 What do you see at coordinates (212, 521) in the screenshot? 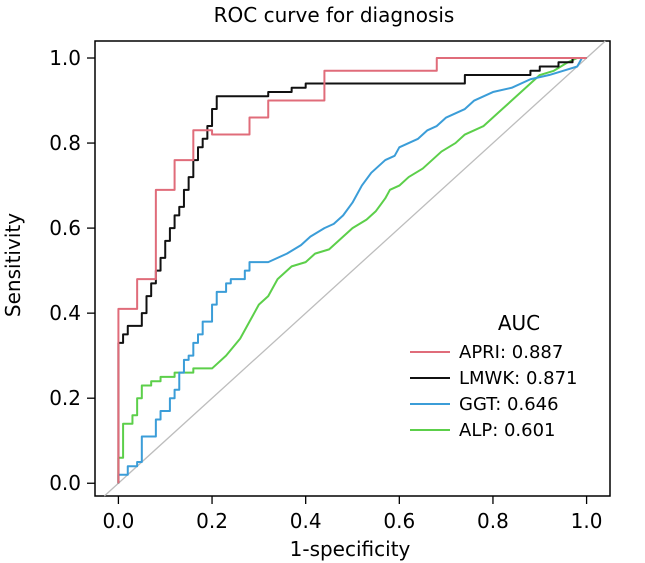
I see `x-tick-label: 0.2` at bounding box center [212, 521].